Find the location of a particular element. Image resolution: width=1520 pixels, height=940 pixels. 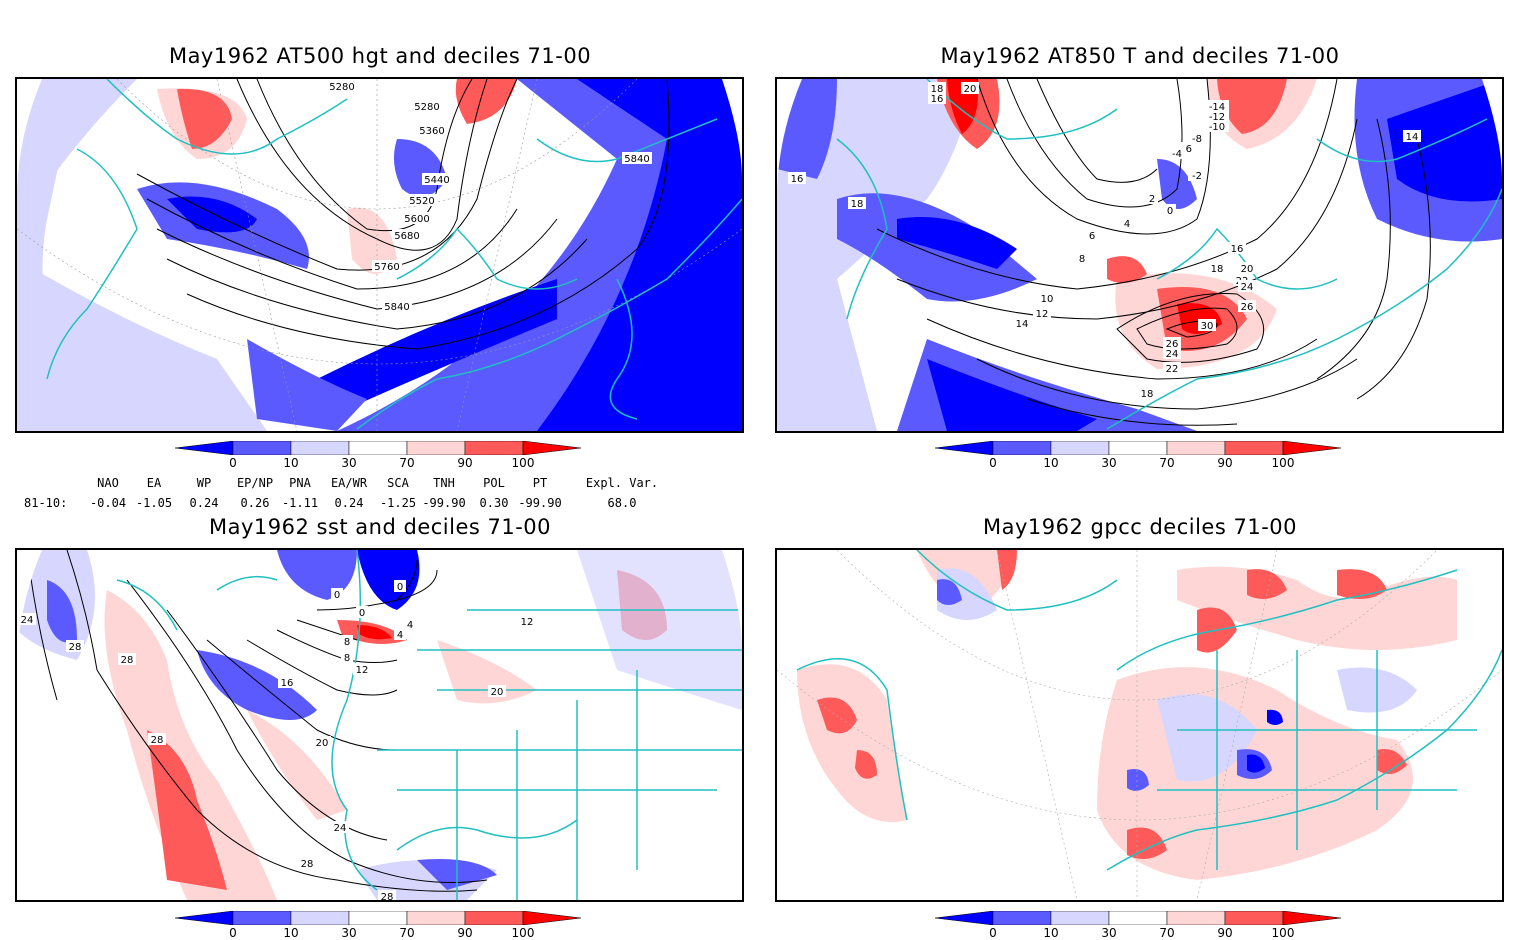

svg-text: -4 is located at coordinates (1177, 154).